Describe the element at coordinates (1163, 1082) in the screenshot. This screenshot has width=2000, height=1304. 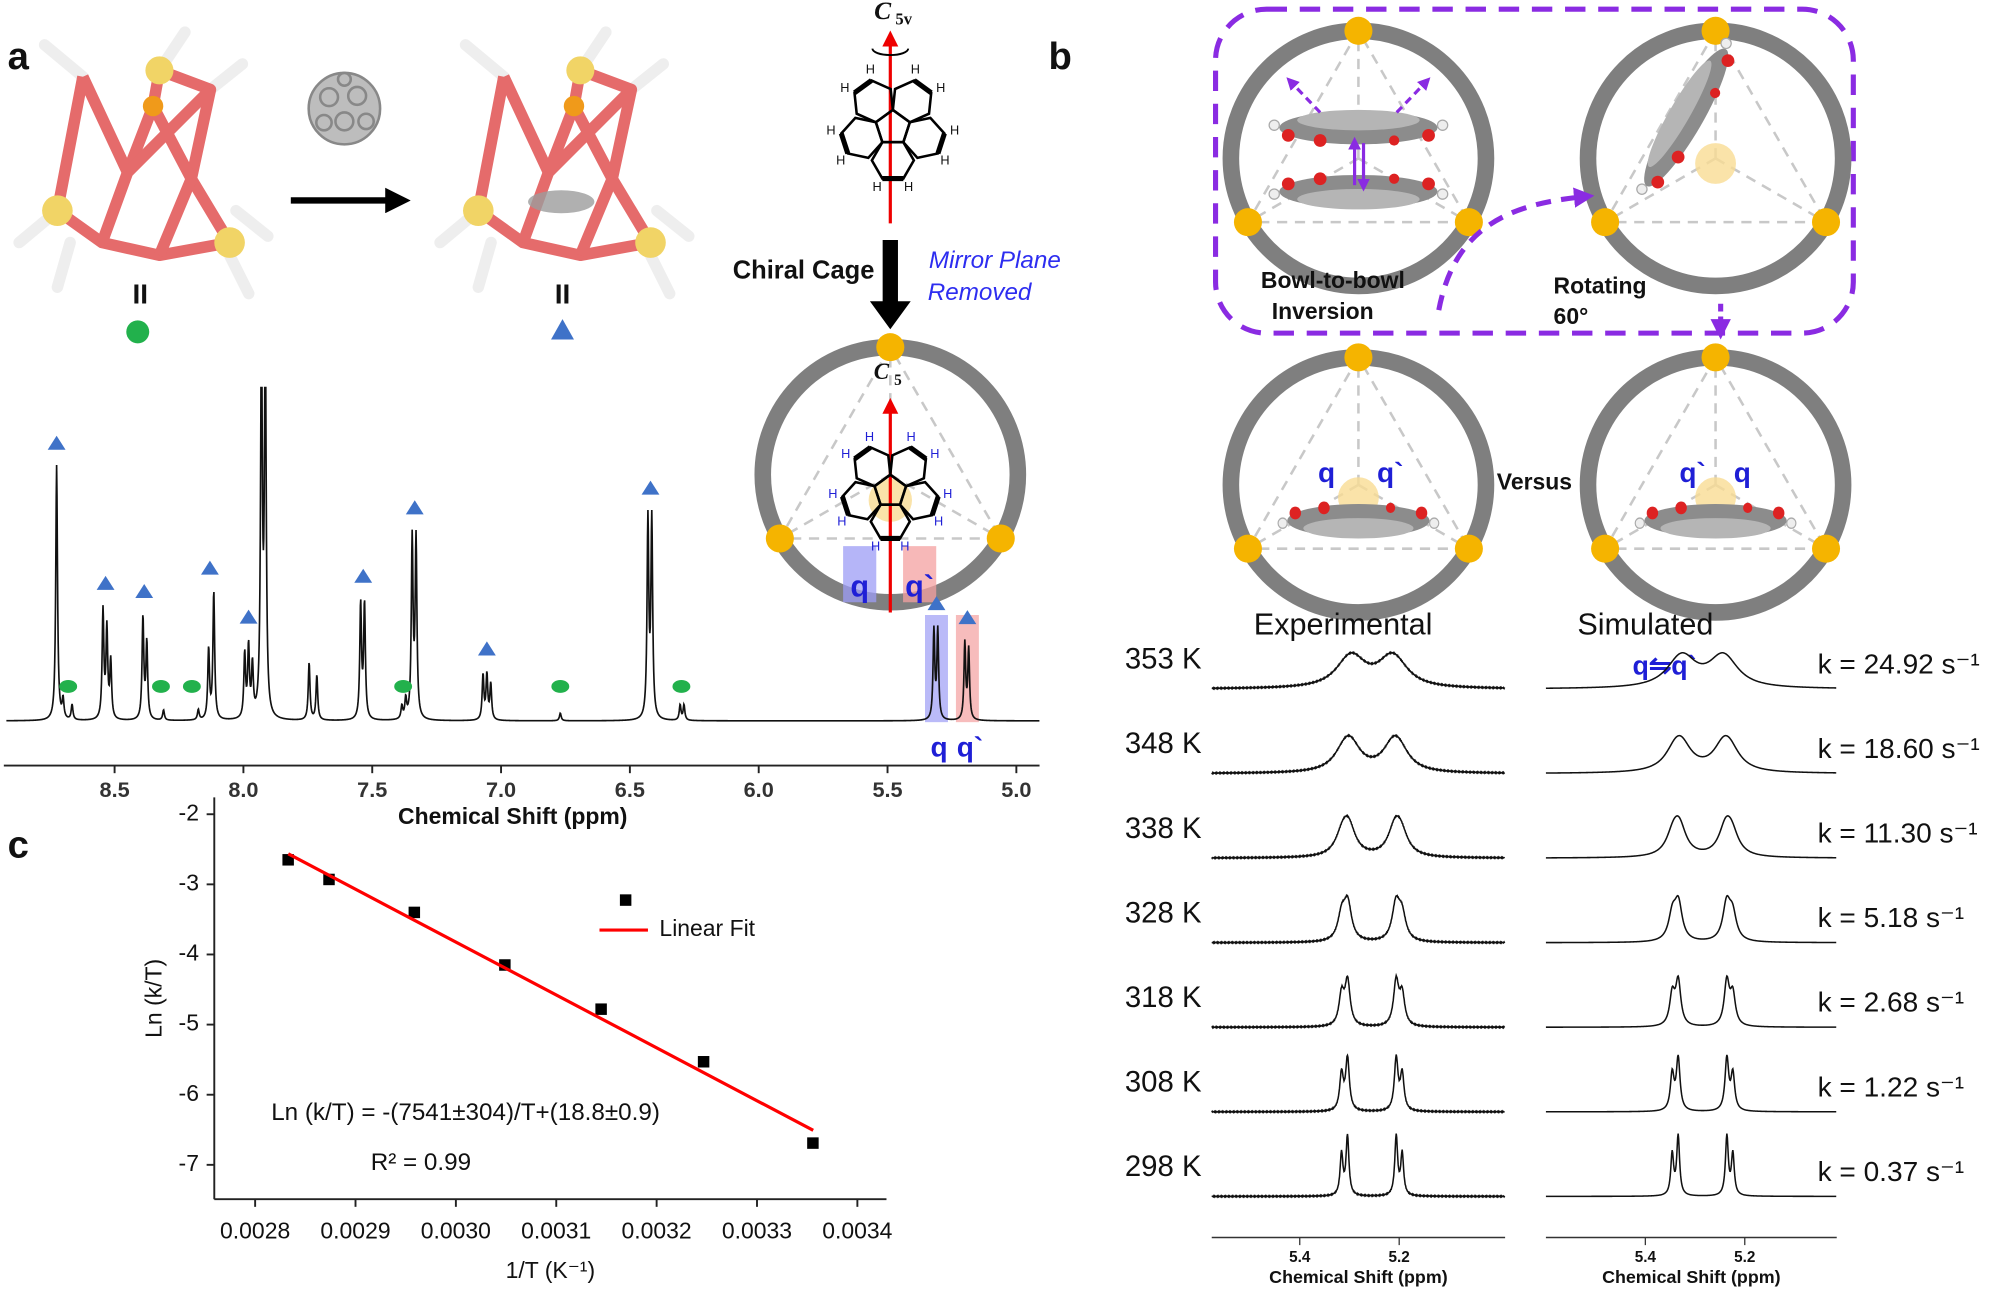
I see `temperature: 308 K` at that location.